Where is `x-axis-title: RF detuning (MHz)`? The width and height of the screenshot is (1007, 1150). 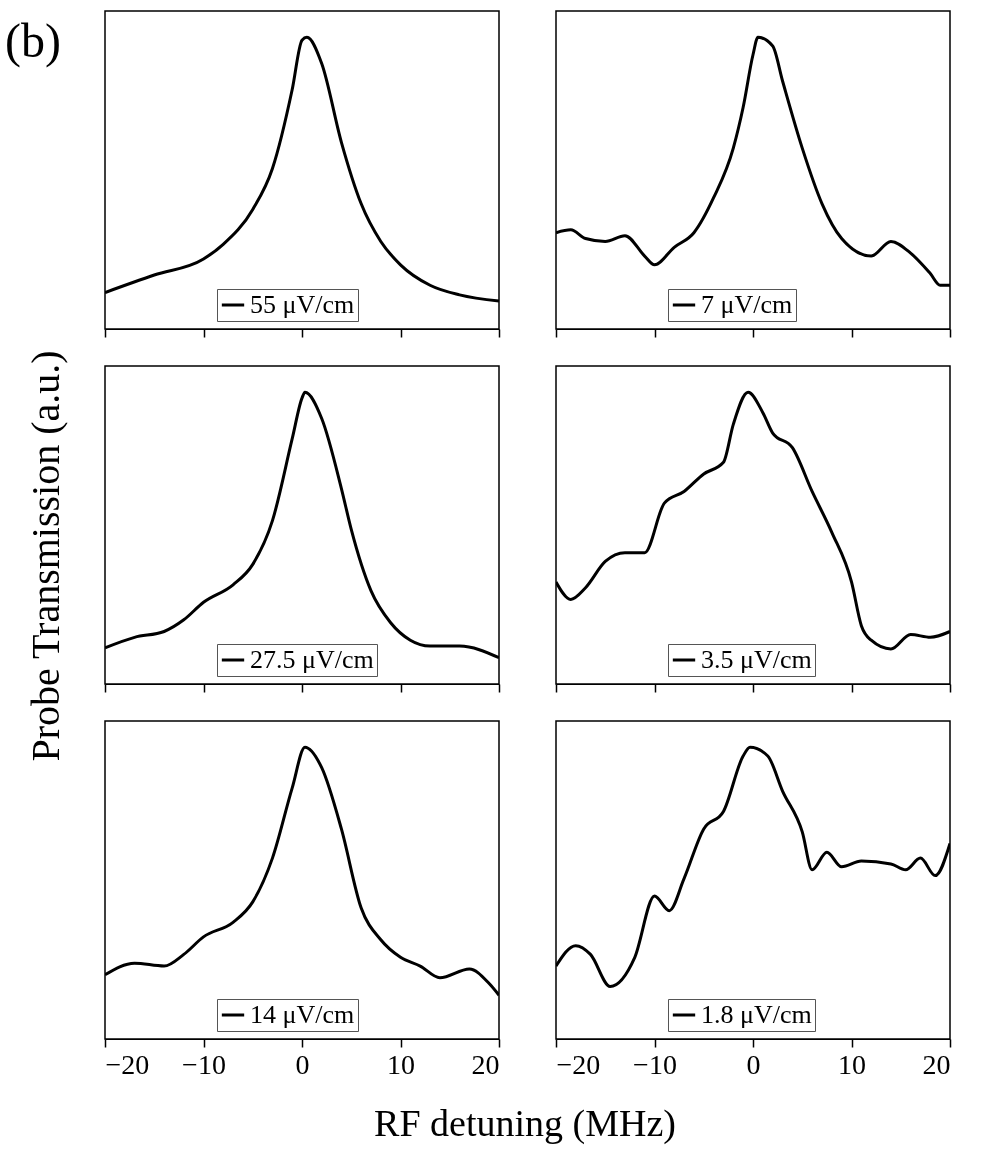
x-axis-title: RF detuning (MHz) is located at coordinates (525, 1123).